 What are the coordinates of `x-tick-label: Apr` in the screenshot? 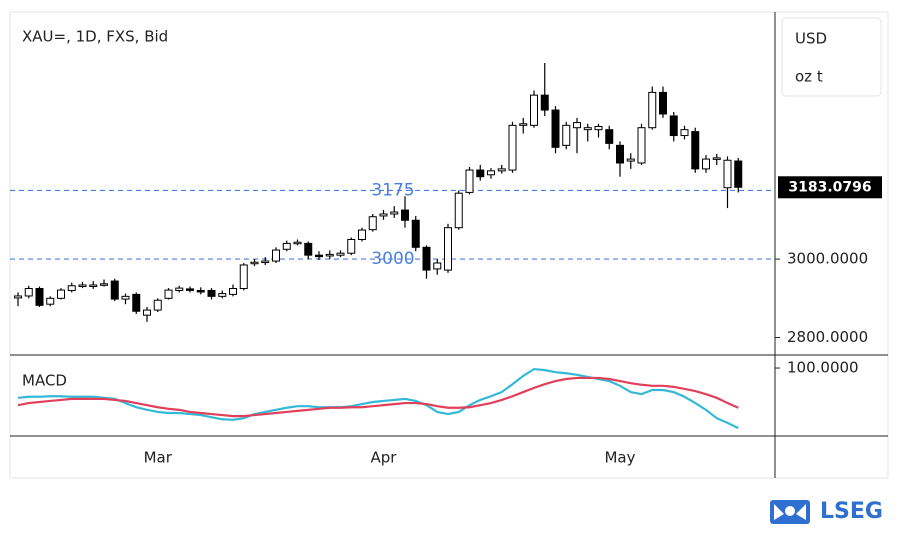 It's located at (384, 458).